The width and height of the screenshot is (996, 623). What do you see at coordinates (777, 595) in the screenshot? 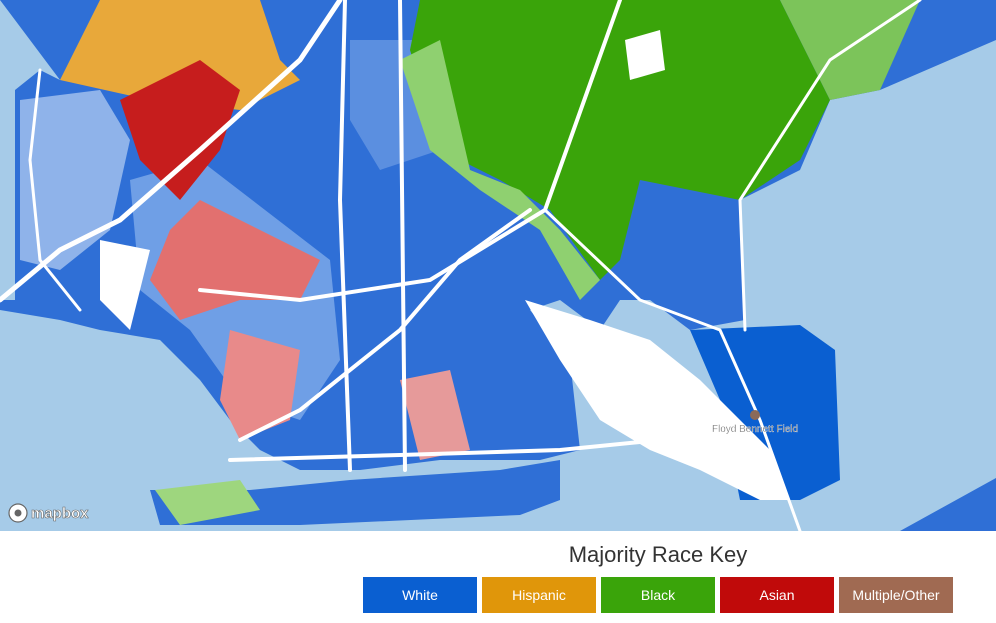
I see `legend-key: Asian` at bounding box center [777, 595].